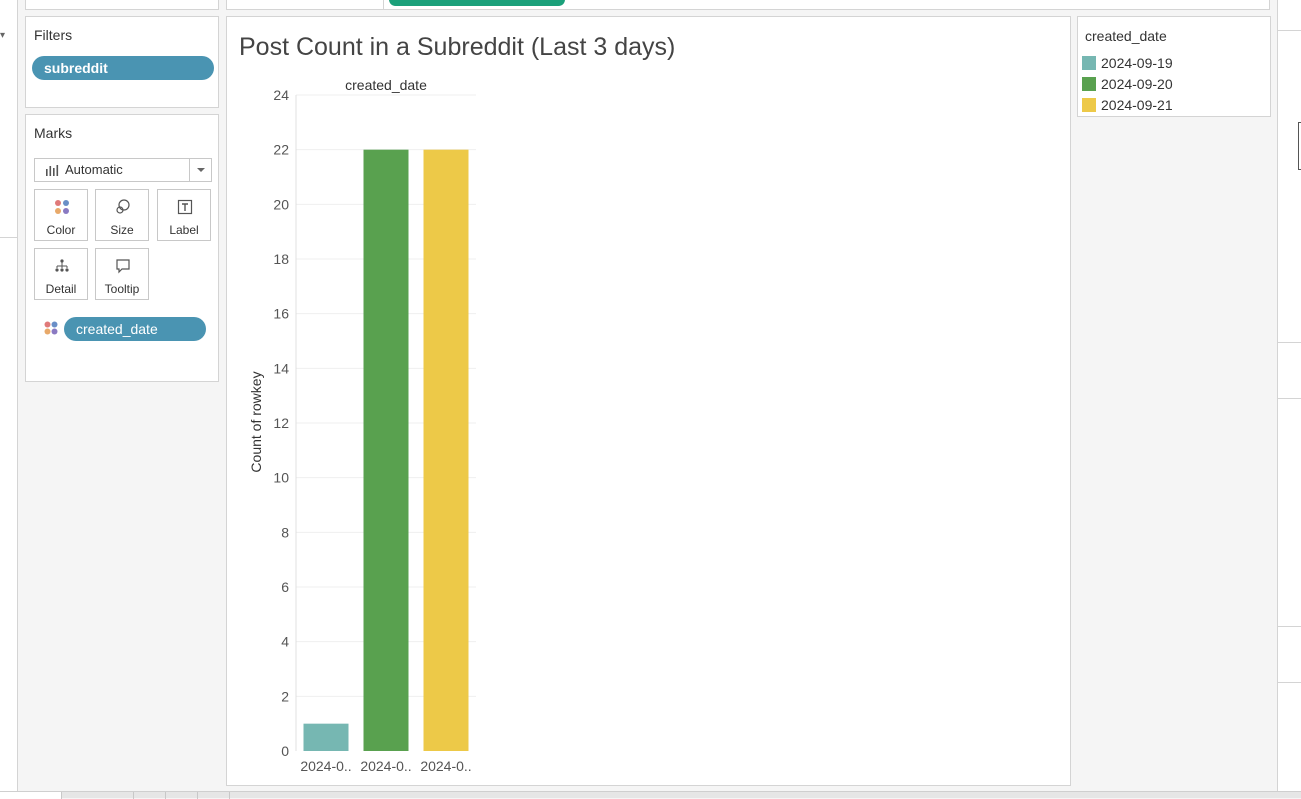  What do you see at coordinates (61, 289) in the screenshot?
I see `detail-button-label: Detail` at bounding box center [61, 289].